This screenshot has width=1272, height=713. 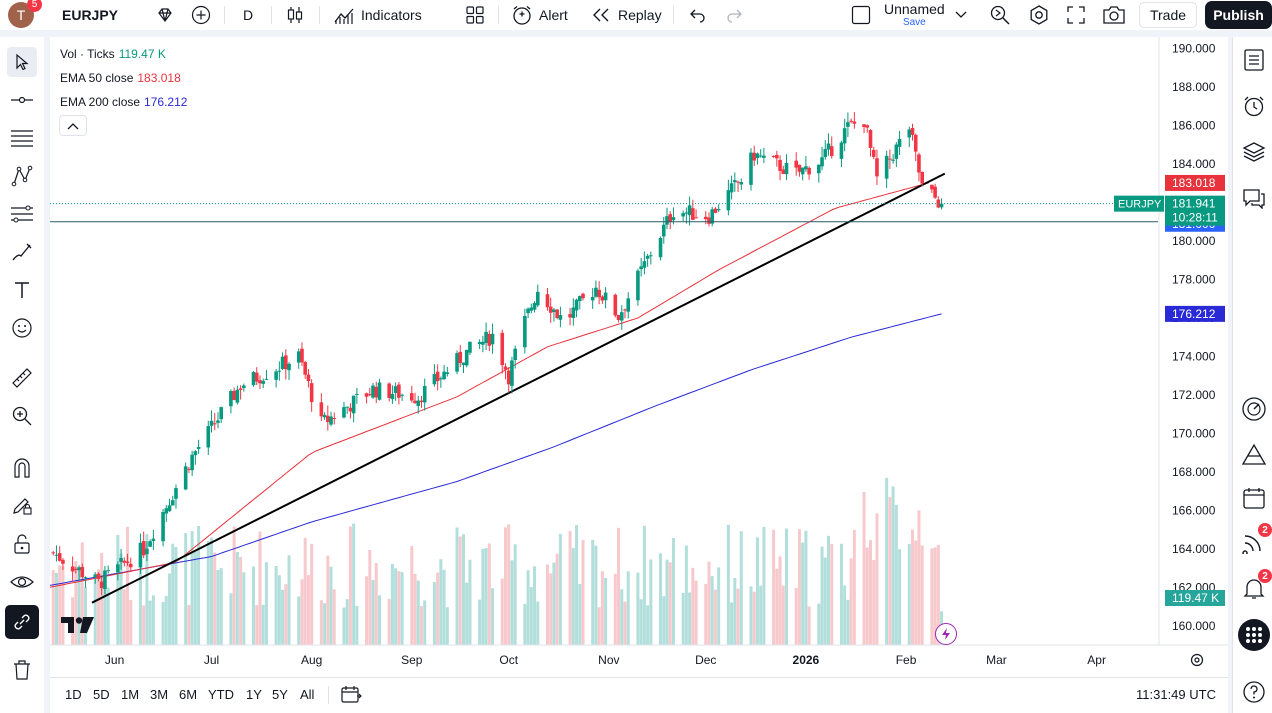 What do you see at coordinates (188, 694) in the screenshot?
I see `range-6m: 6M` at bounding box center [188, 694].